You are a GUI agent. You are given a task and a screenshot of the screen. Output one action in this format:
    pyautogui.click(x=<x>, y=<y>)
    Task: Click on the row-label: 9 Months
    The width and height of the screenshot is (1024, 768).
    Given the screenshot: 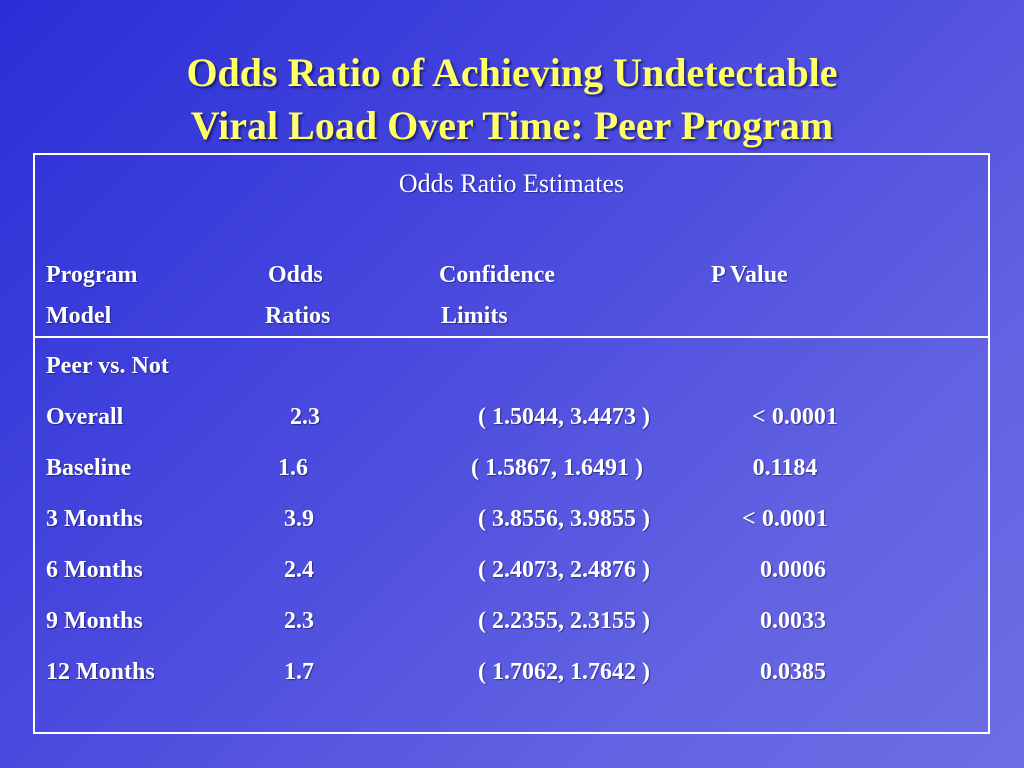 What is the action you would take?
    pyautogui.click(x=94, y=621)
    